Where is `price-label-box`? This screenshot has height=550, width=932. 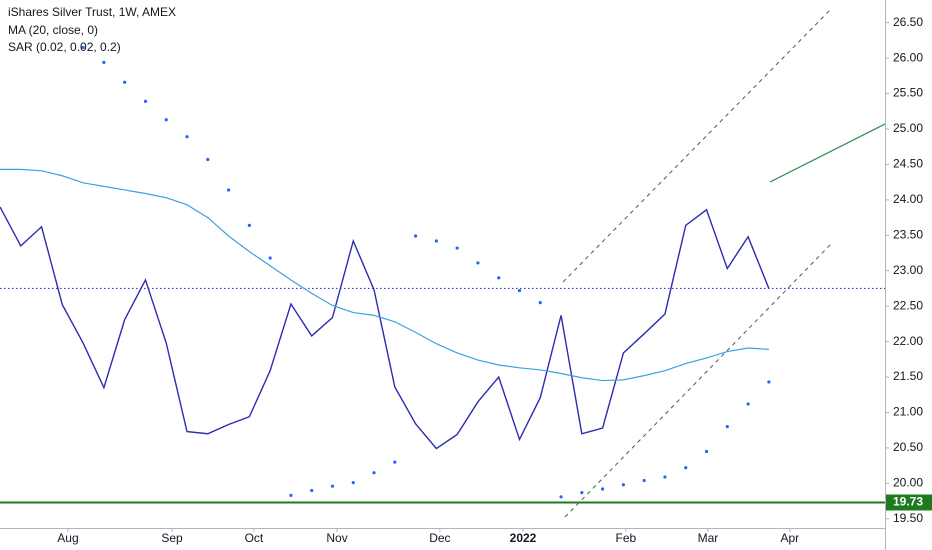 price-label-box is located at coordinates (909, 502).